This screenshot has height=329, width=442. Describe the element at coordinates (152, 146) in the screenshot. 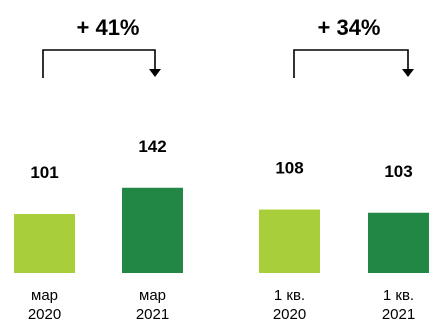

I see `bar-value-label: 142` at that location.